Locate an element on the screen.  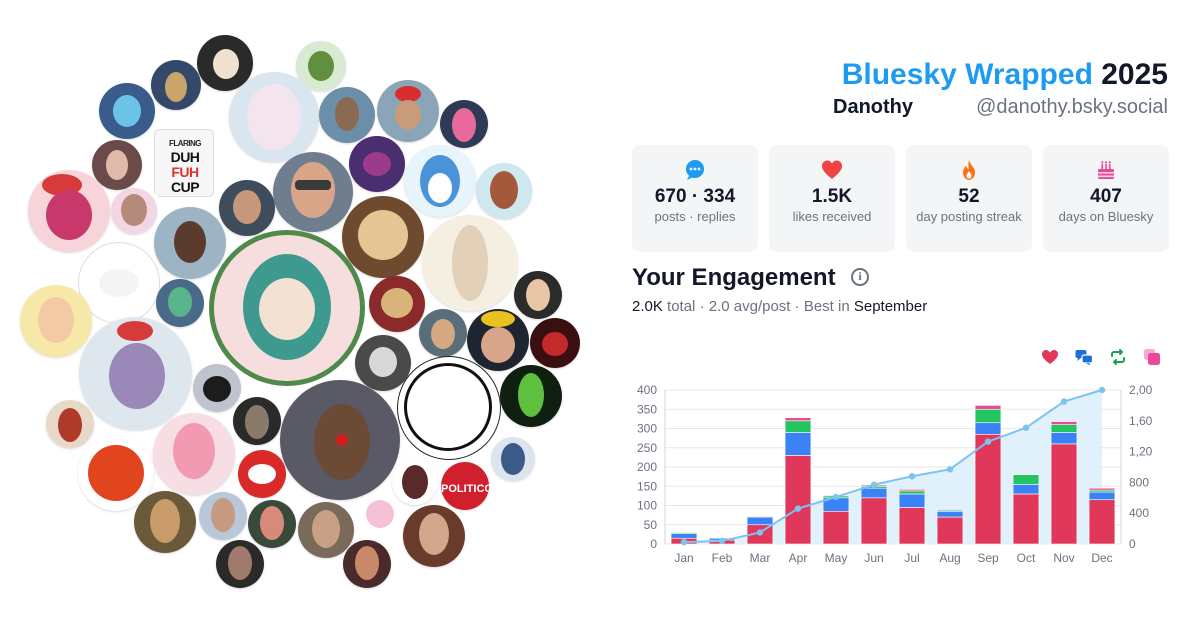
stat-card-posts: 670 · 334 posts · replies is located at coordinates (695, 198).